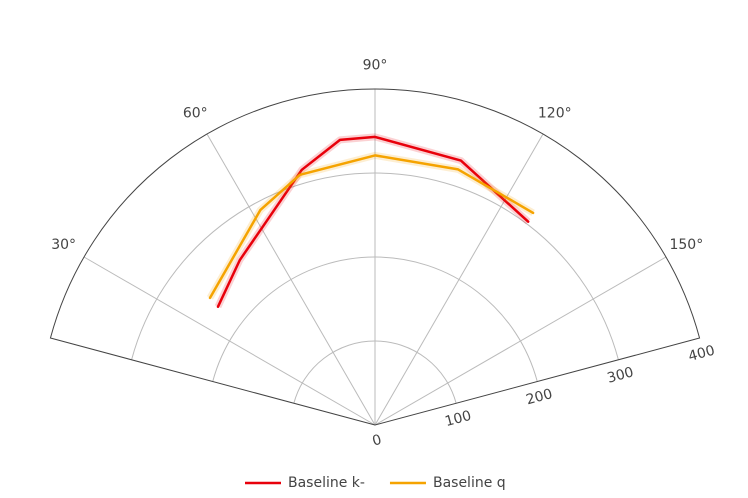 The width and height of the screenshot is (748, 498). I want to click on r-tick-label: 100, so click(458, 419).